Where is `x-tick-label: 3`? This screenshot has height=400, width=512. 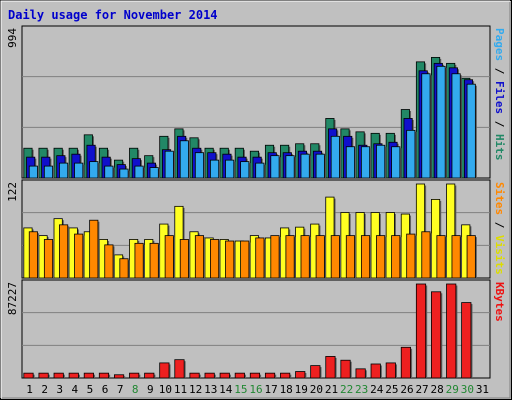
x-tick-label: 3 is located at coordinates (59, 389).